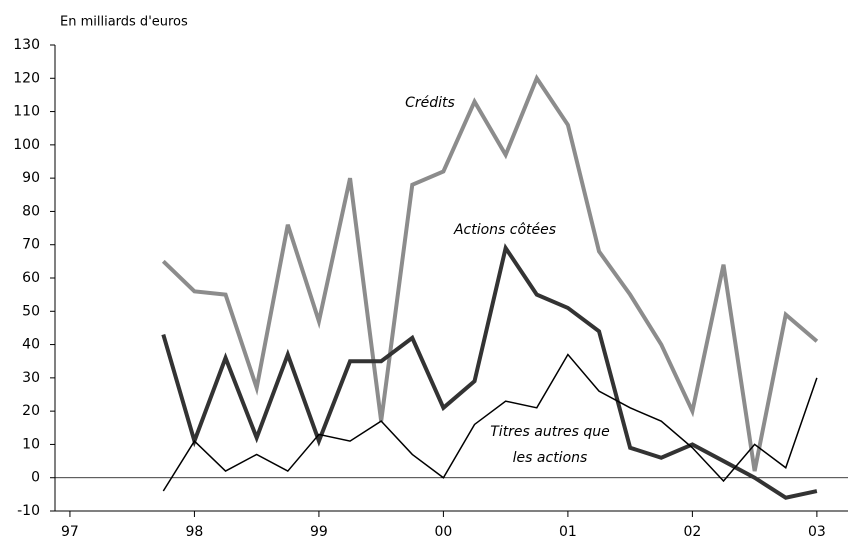 The image size is (854, 549). What do you see at coordinates (26, 112) in the screenshot?
I see `y-tick-label: 110` at bounding box center [26, 112].